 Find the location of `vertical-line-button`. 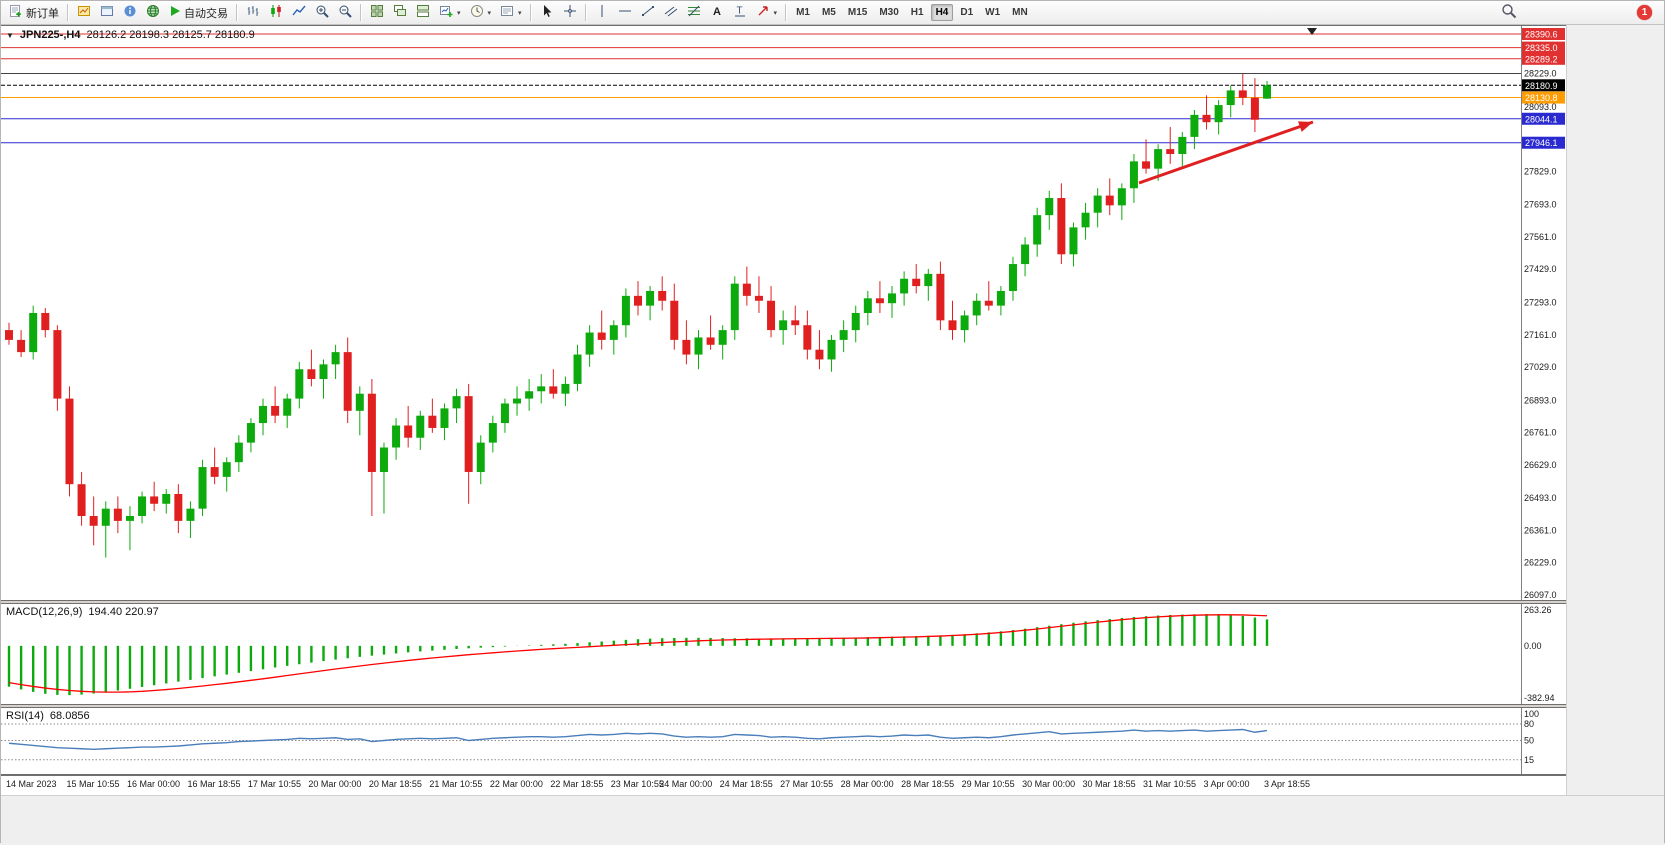

vertical-line-button is located at coordinates (602, 13).